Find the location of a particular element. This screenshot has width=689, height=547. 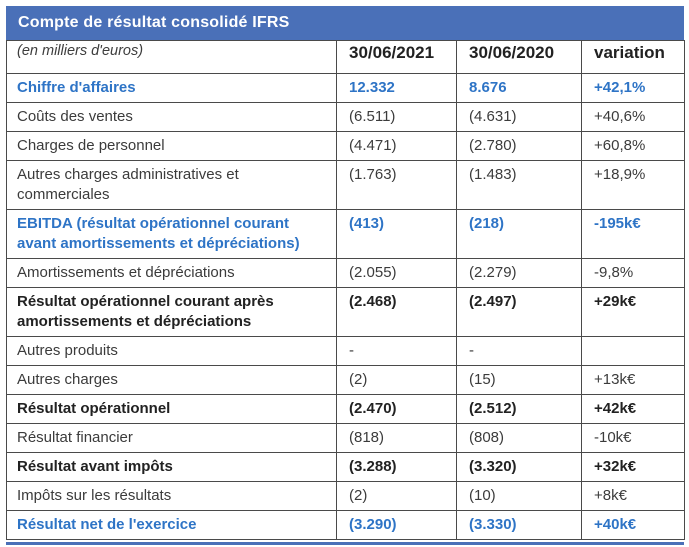

value-2020: - is located at coordinates (519, 351).